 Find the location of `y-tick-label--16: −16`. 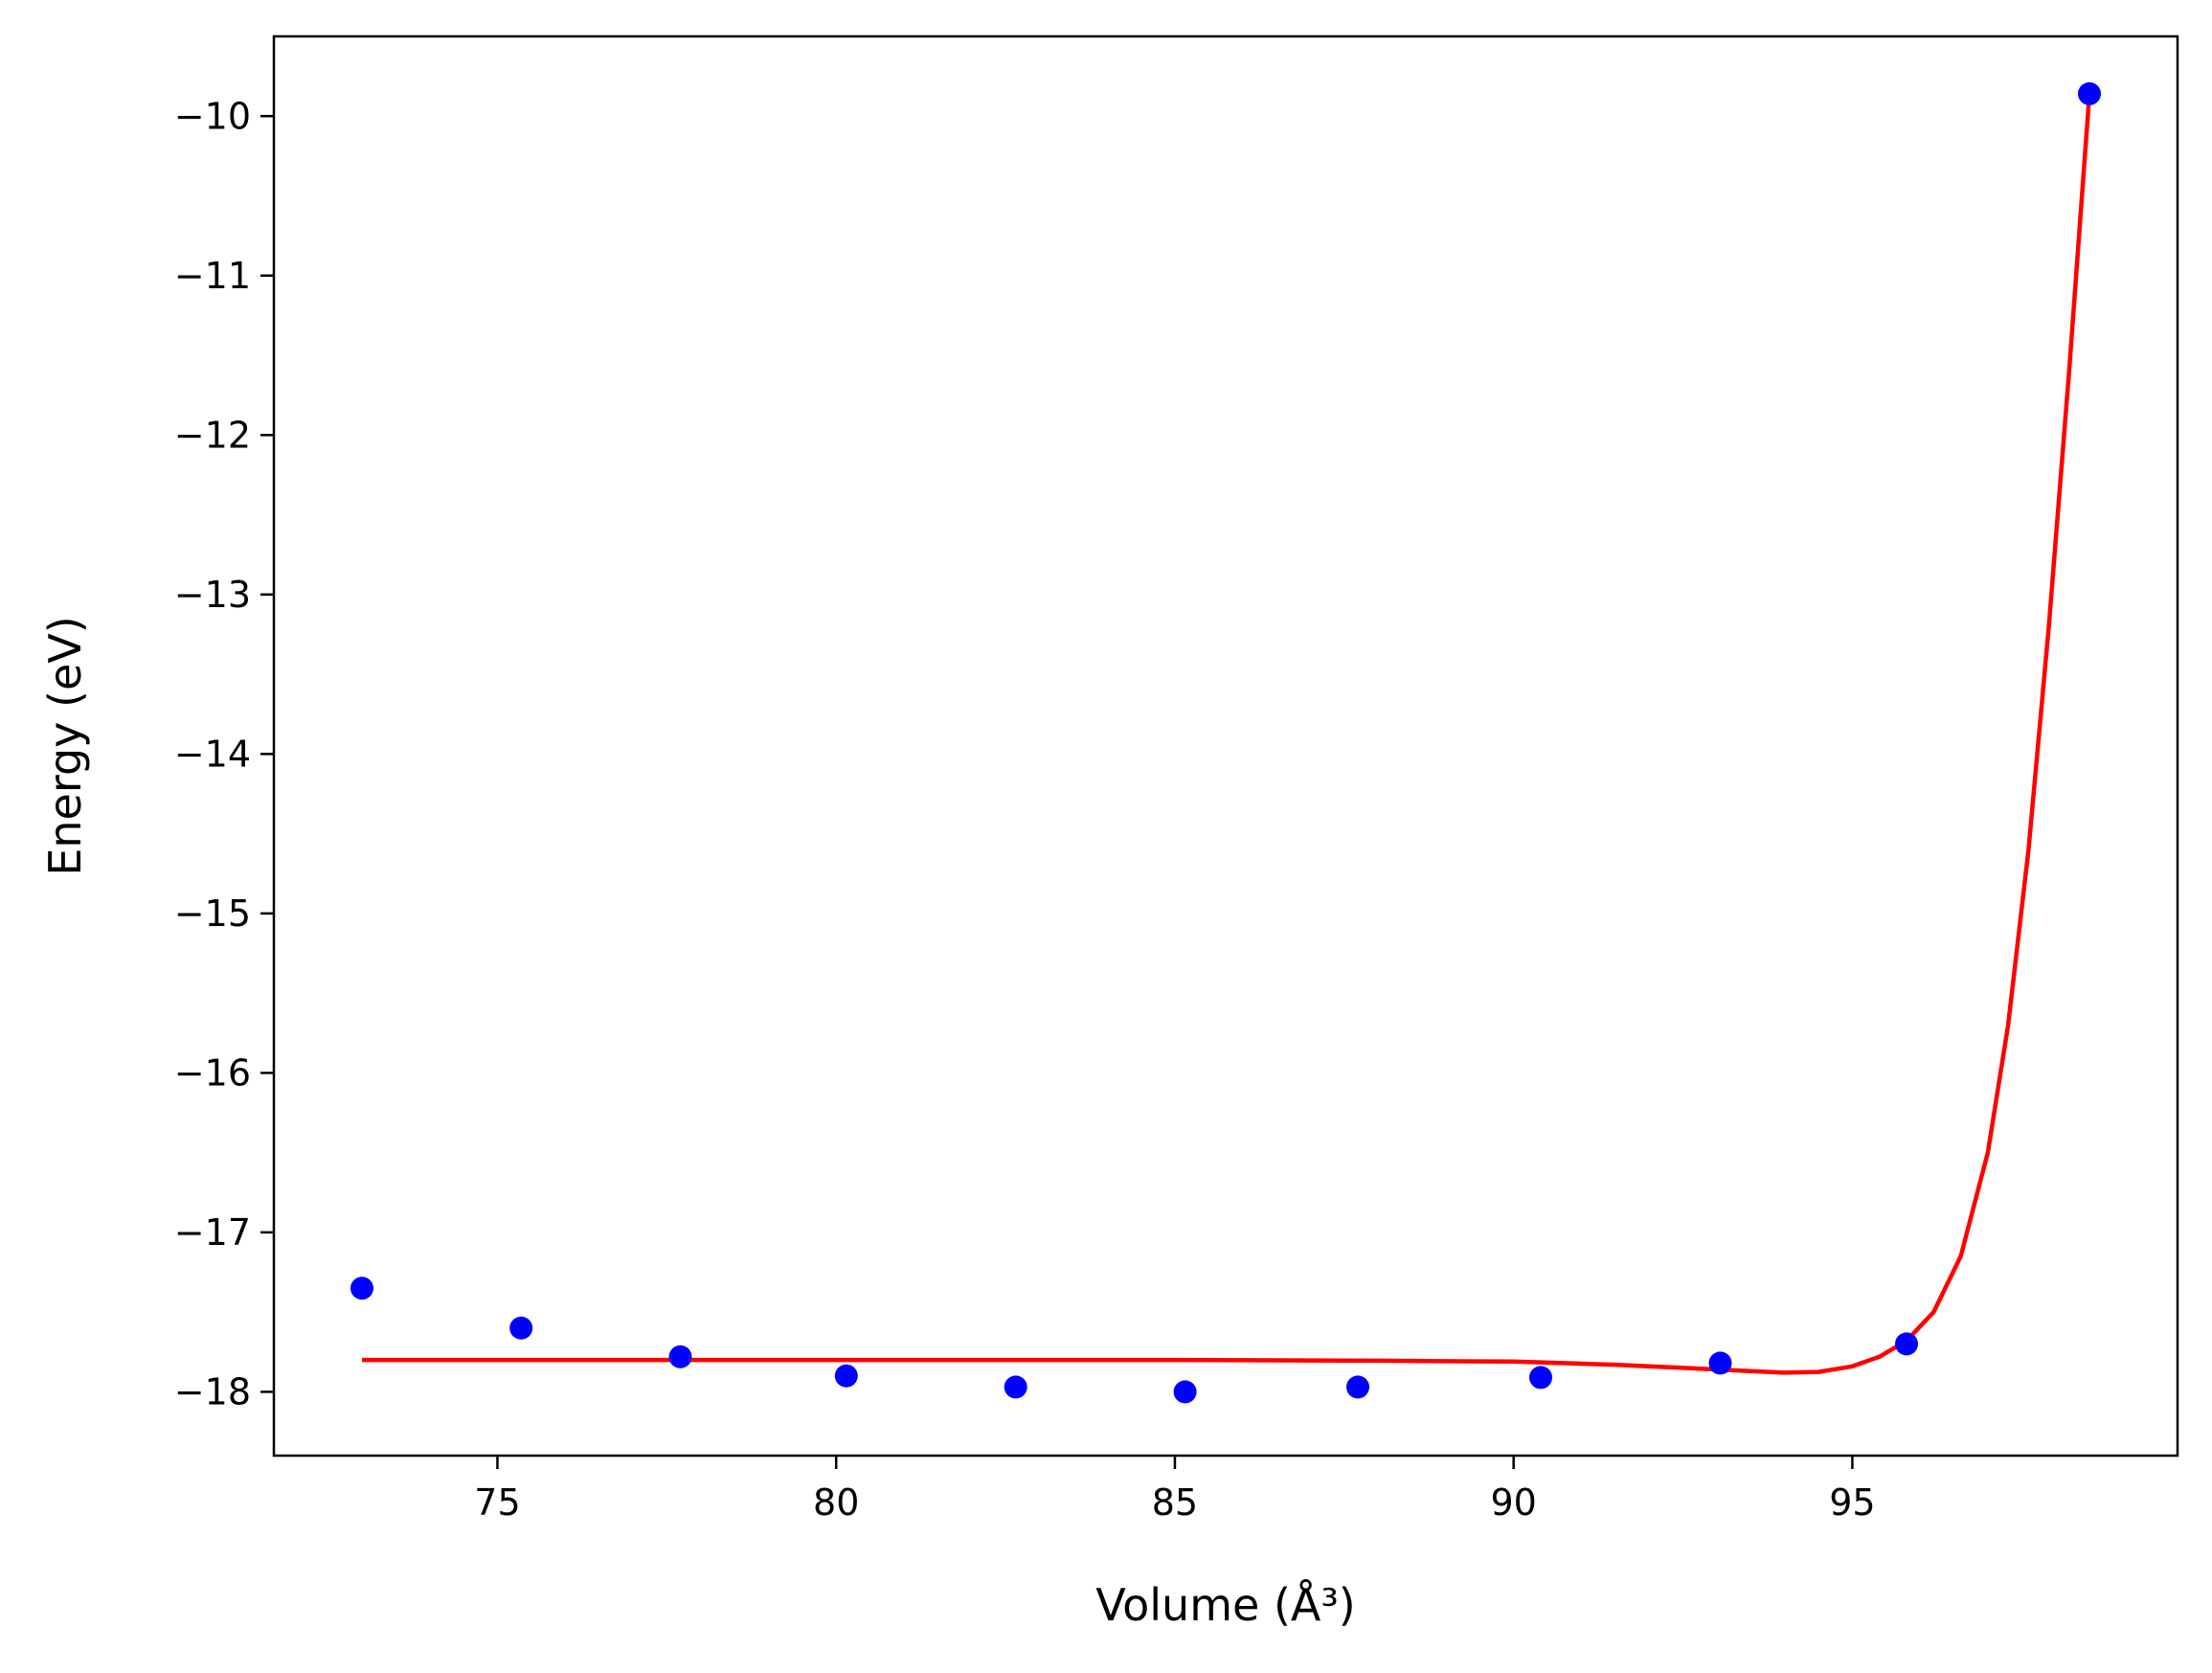

y-tick-label--16: −16 is located at coordinates (212, 1072).